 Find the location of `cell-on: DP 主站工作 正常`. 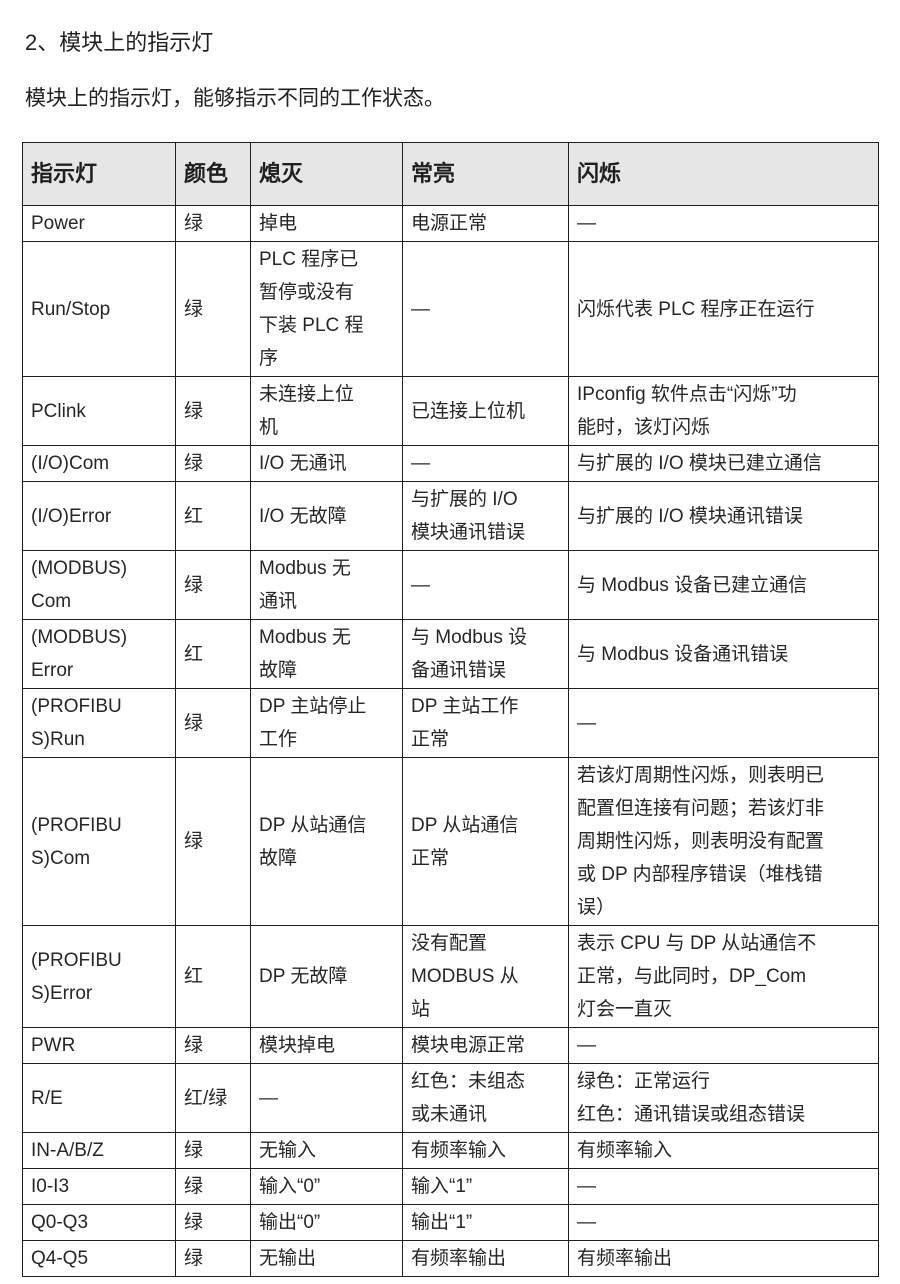

cell-on: DP 主站工作 正常 is located at coordinates (485, 723).